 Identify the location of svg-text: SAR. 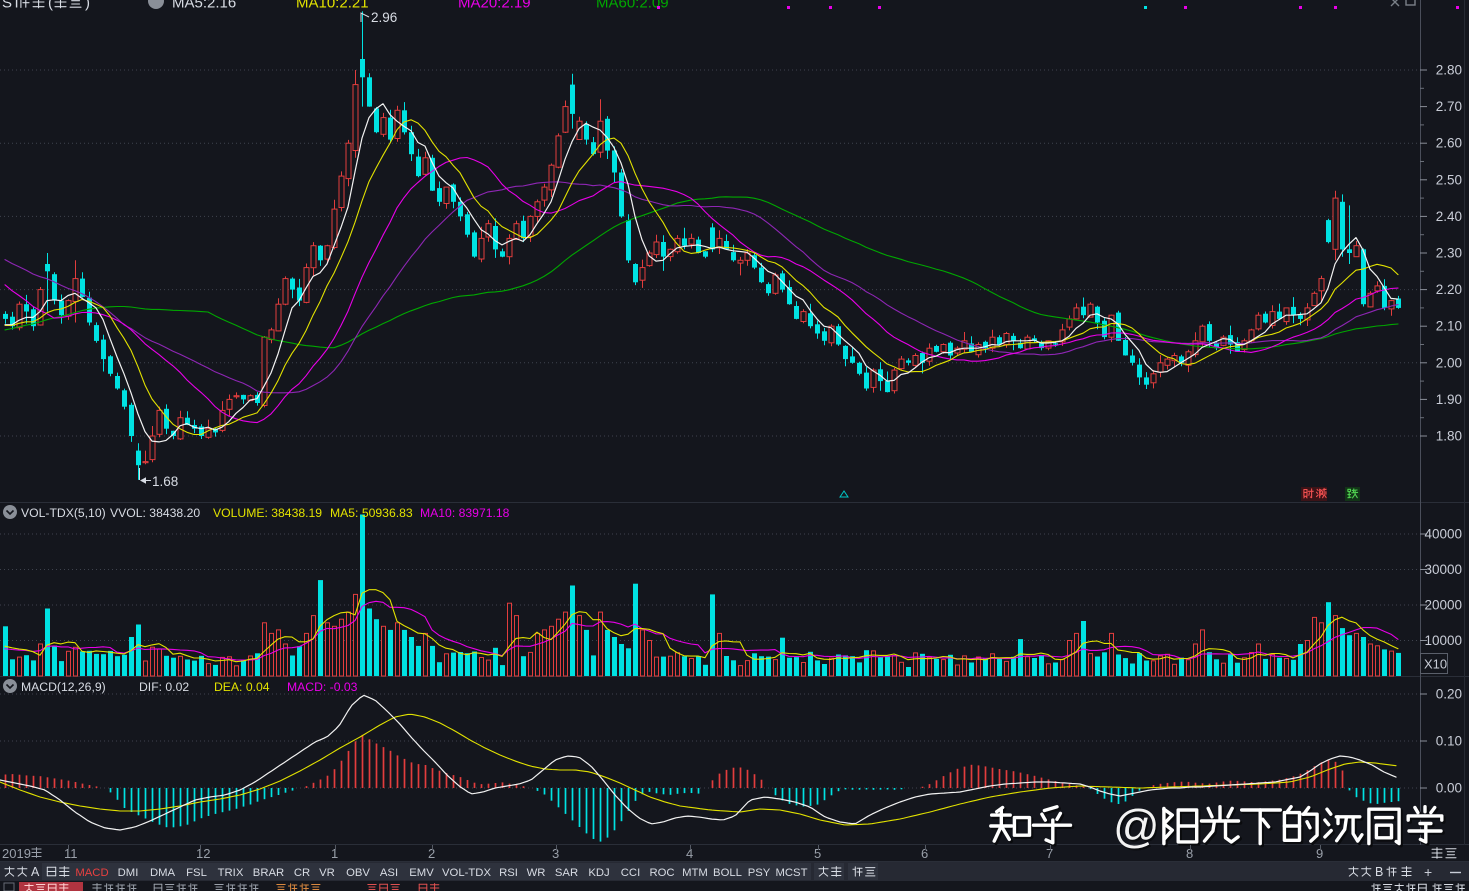
(566, 873).